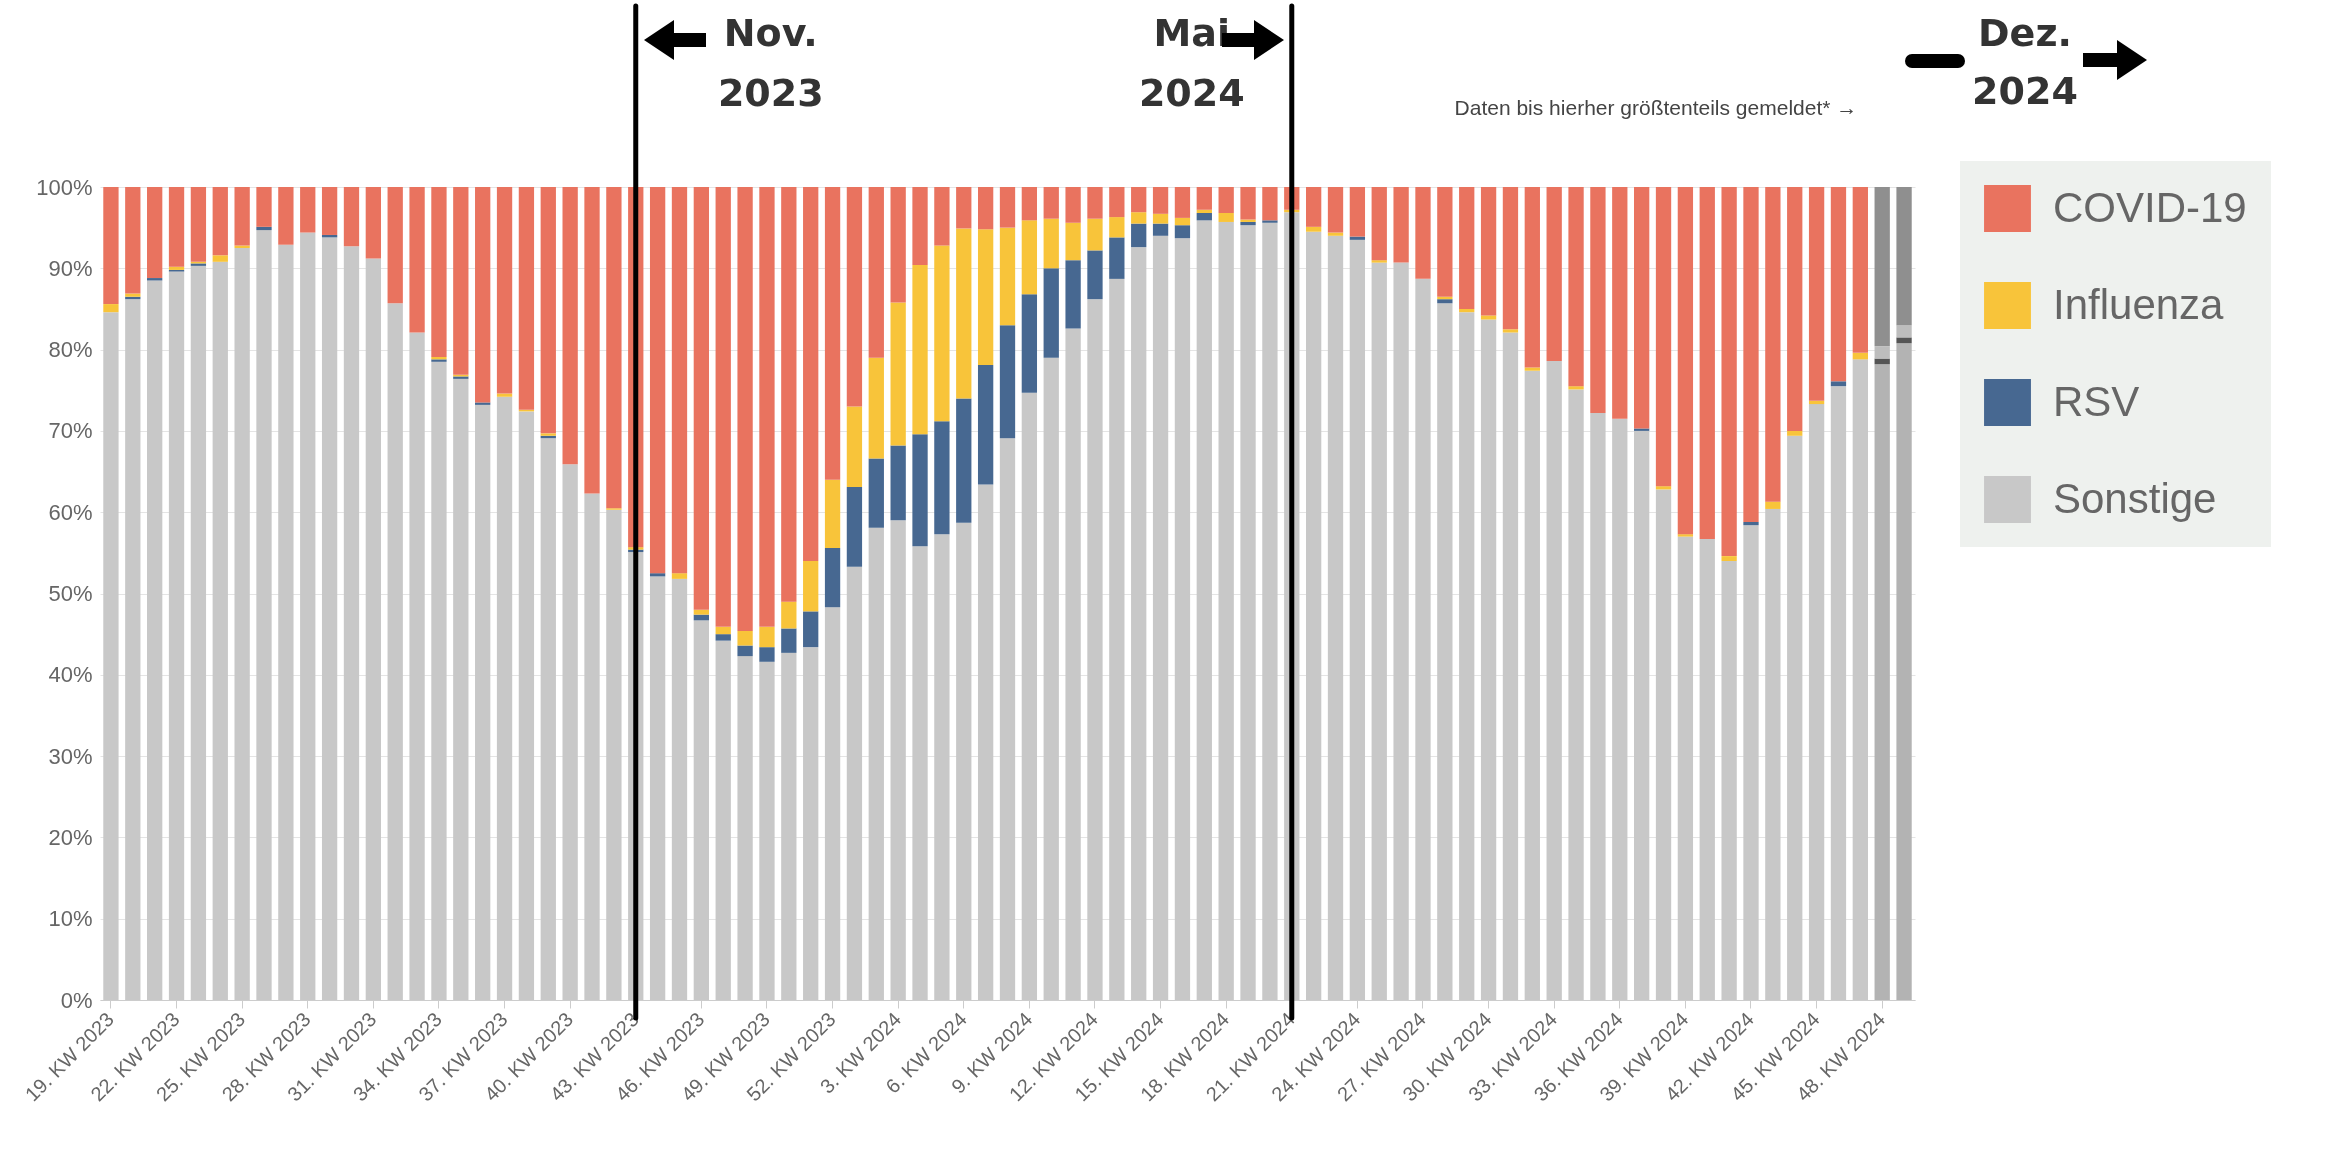 This screenshot has height=1160, width=2336. I want to click on y-tick-label: 90%, so click(70, 268).